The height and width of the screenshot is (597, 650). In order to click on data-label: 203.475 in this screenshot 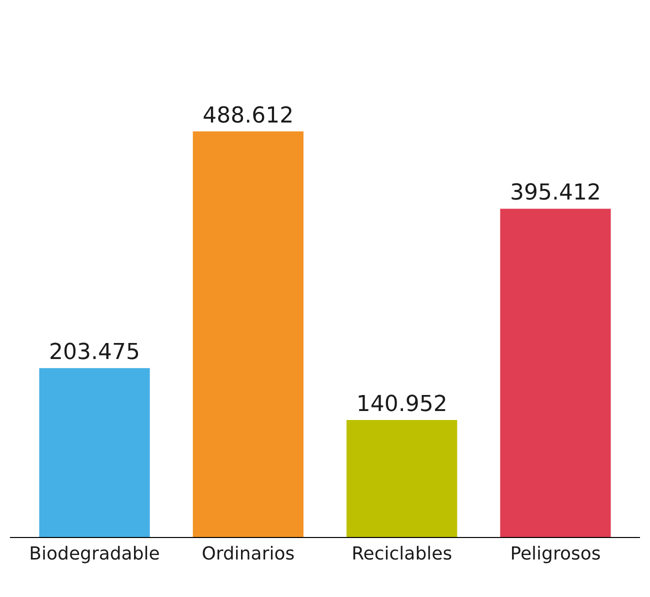, I will do `click(94, 353)`.